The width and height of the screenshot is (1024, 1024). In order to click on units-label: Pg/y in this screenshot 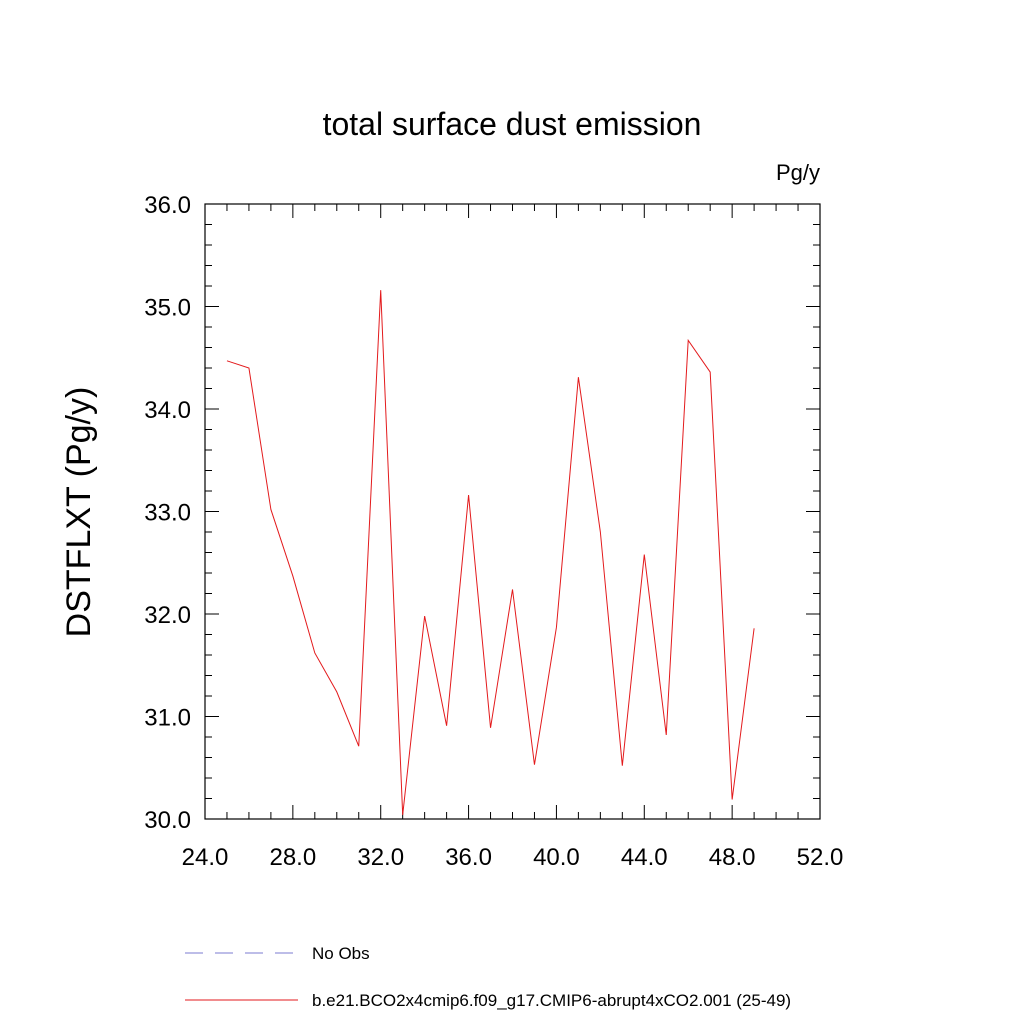, I will do `click(798, 172)`.